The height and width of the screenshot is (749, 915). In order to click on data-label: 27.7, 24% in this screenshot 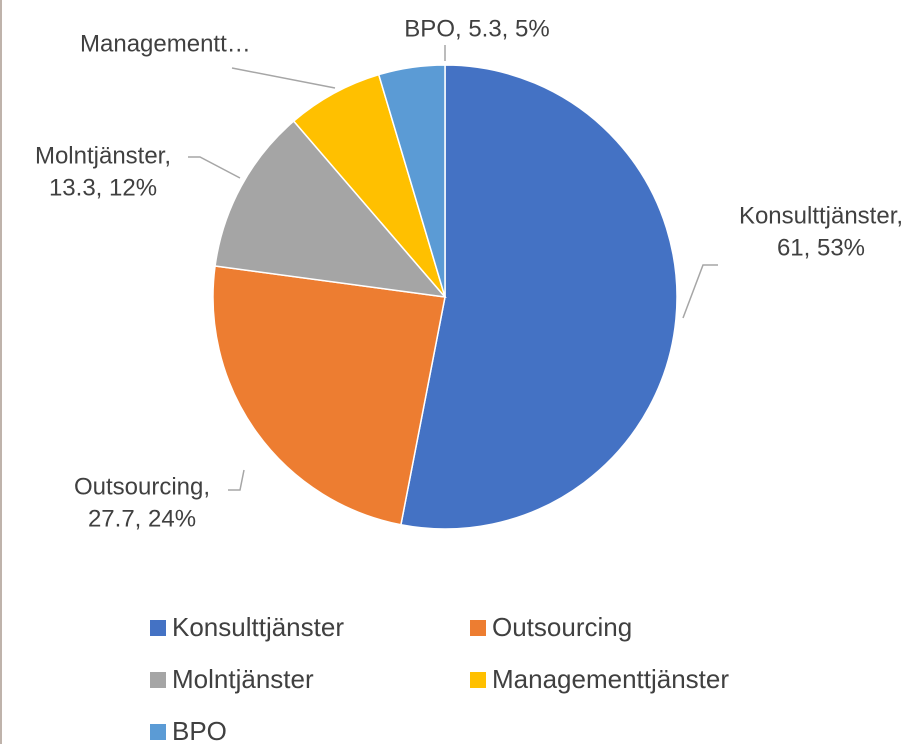, I will do `click(142, 518)`.